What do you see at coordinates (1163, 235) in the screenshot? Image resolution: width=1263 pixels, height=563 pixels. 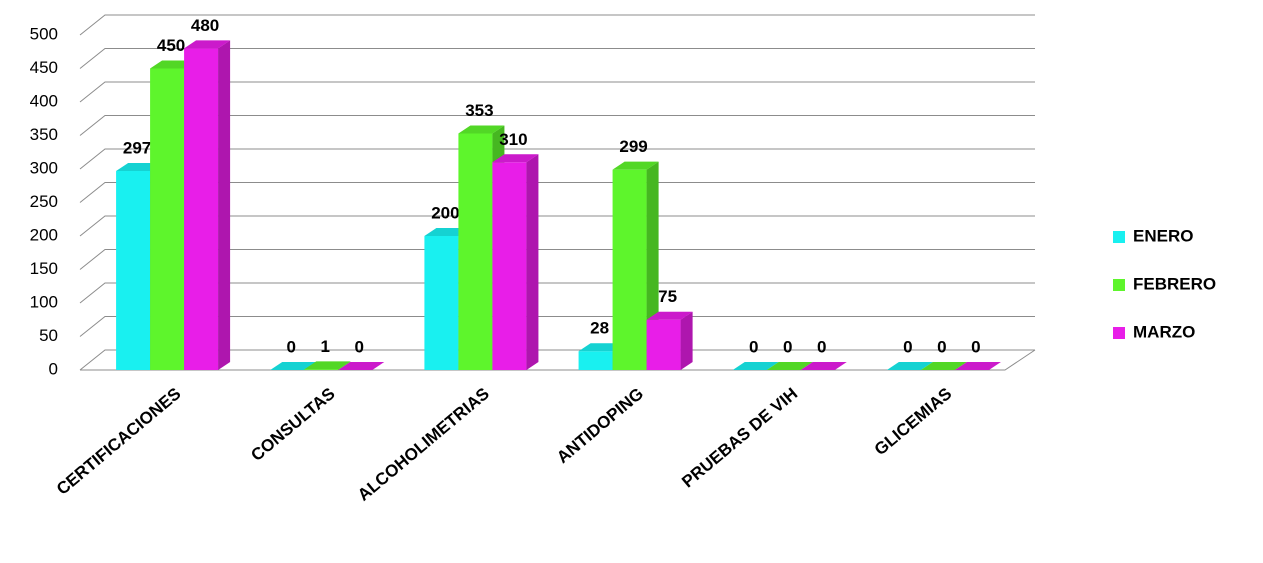 I see `legend-label: ENERO` at bounding box center [1163, 235].